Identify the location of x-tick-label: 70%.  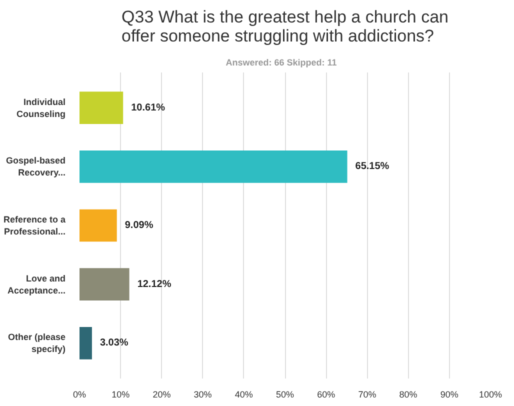
(367, 395).